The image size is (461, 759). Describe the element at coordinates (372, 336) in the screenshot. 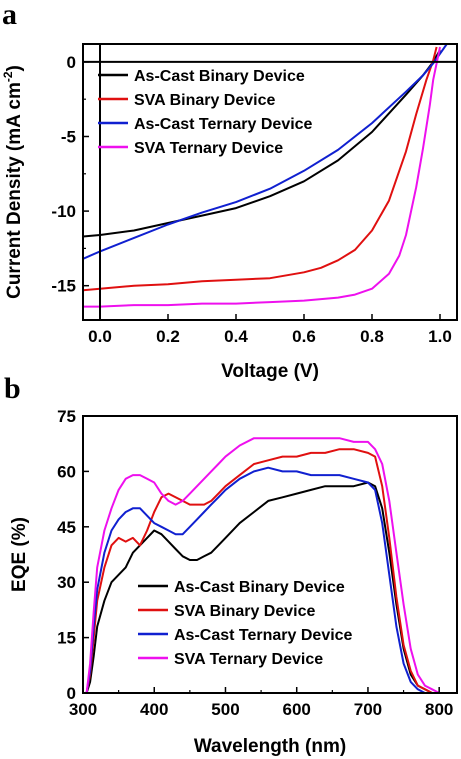

I see `a-x-tick-label: 0.8` at that location.